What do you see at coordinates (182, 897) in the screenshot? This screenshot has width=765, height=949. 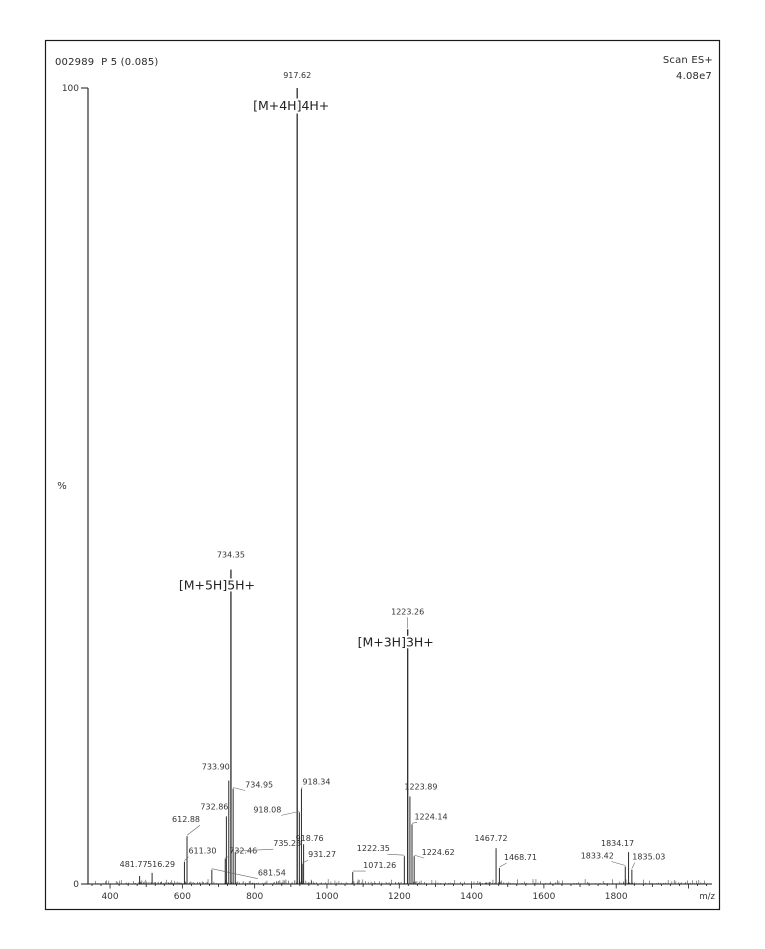 I see `mz-tick-label: 600` at bounding box center [182, 897].